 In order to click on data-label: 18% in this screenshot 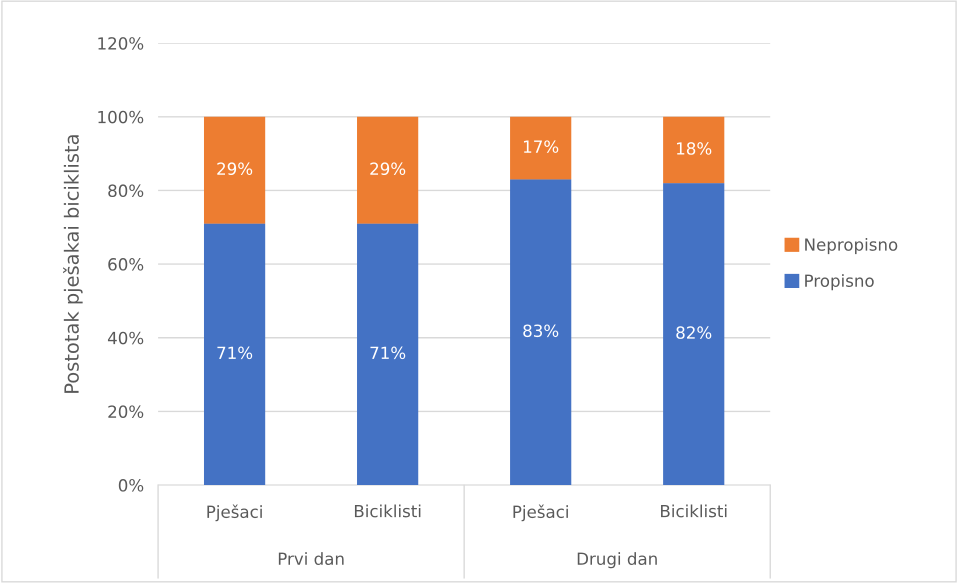, I will do `click(694, 148)`.